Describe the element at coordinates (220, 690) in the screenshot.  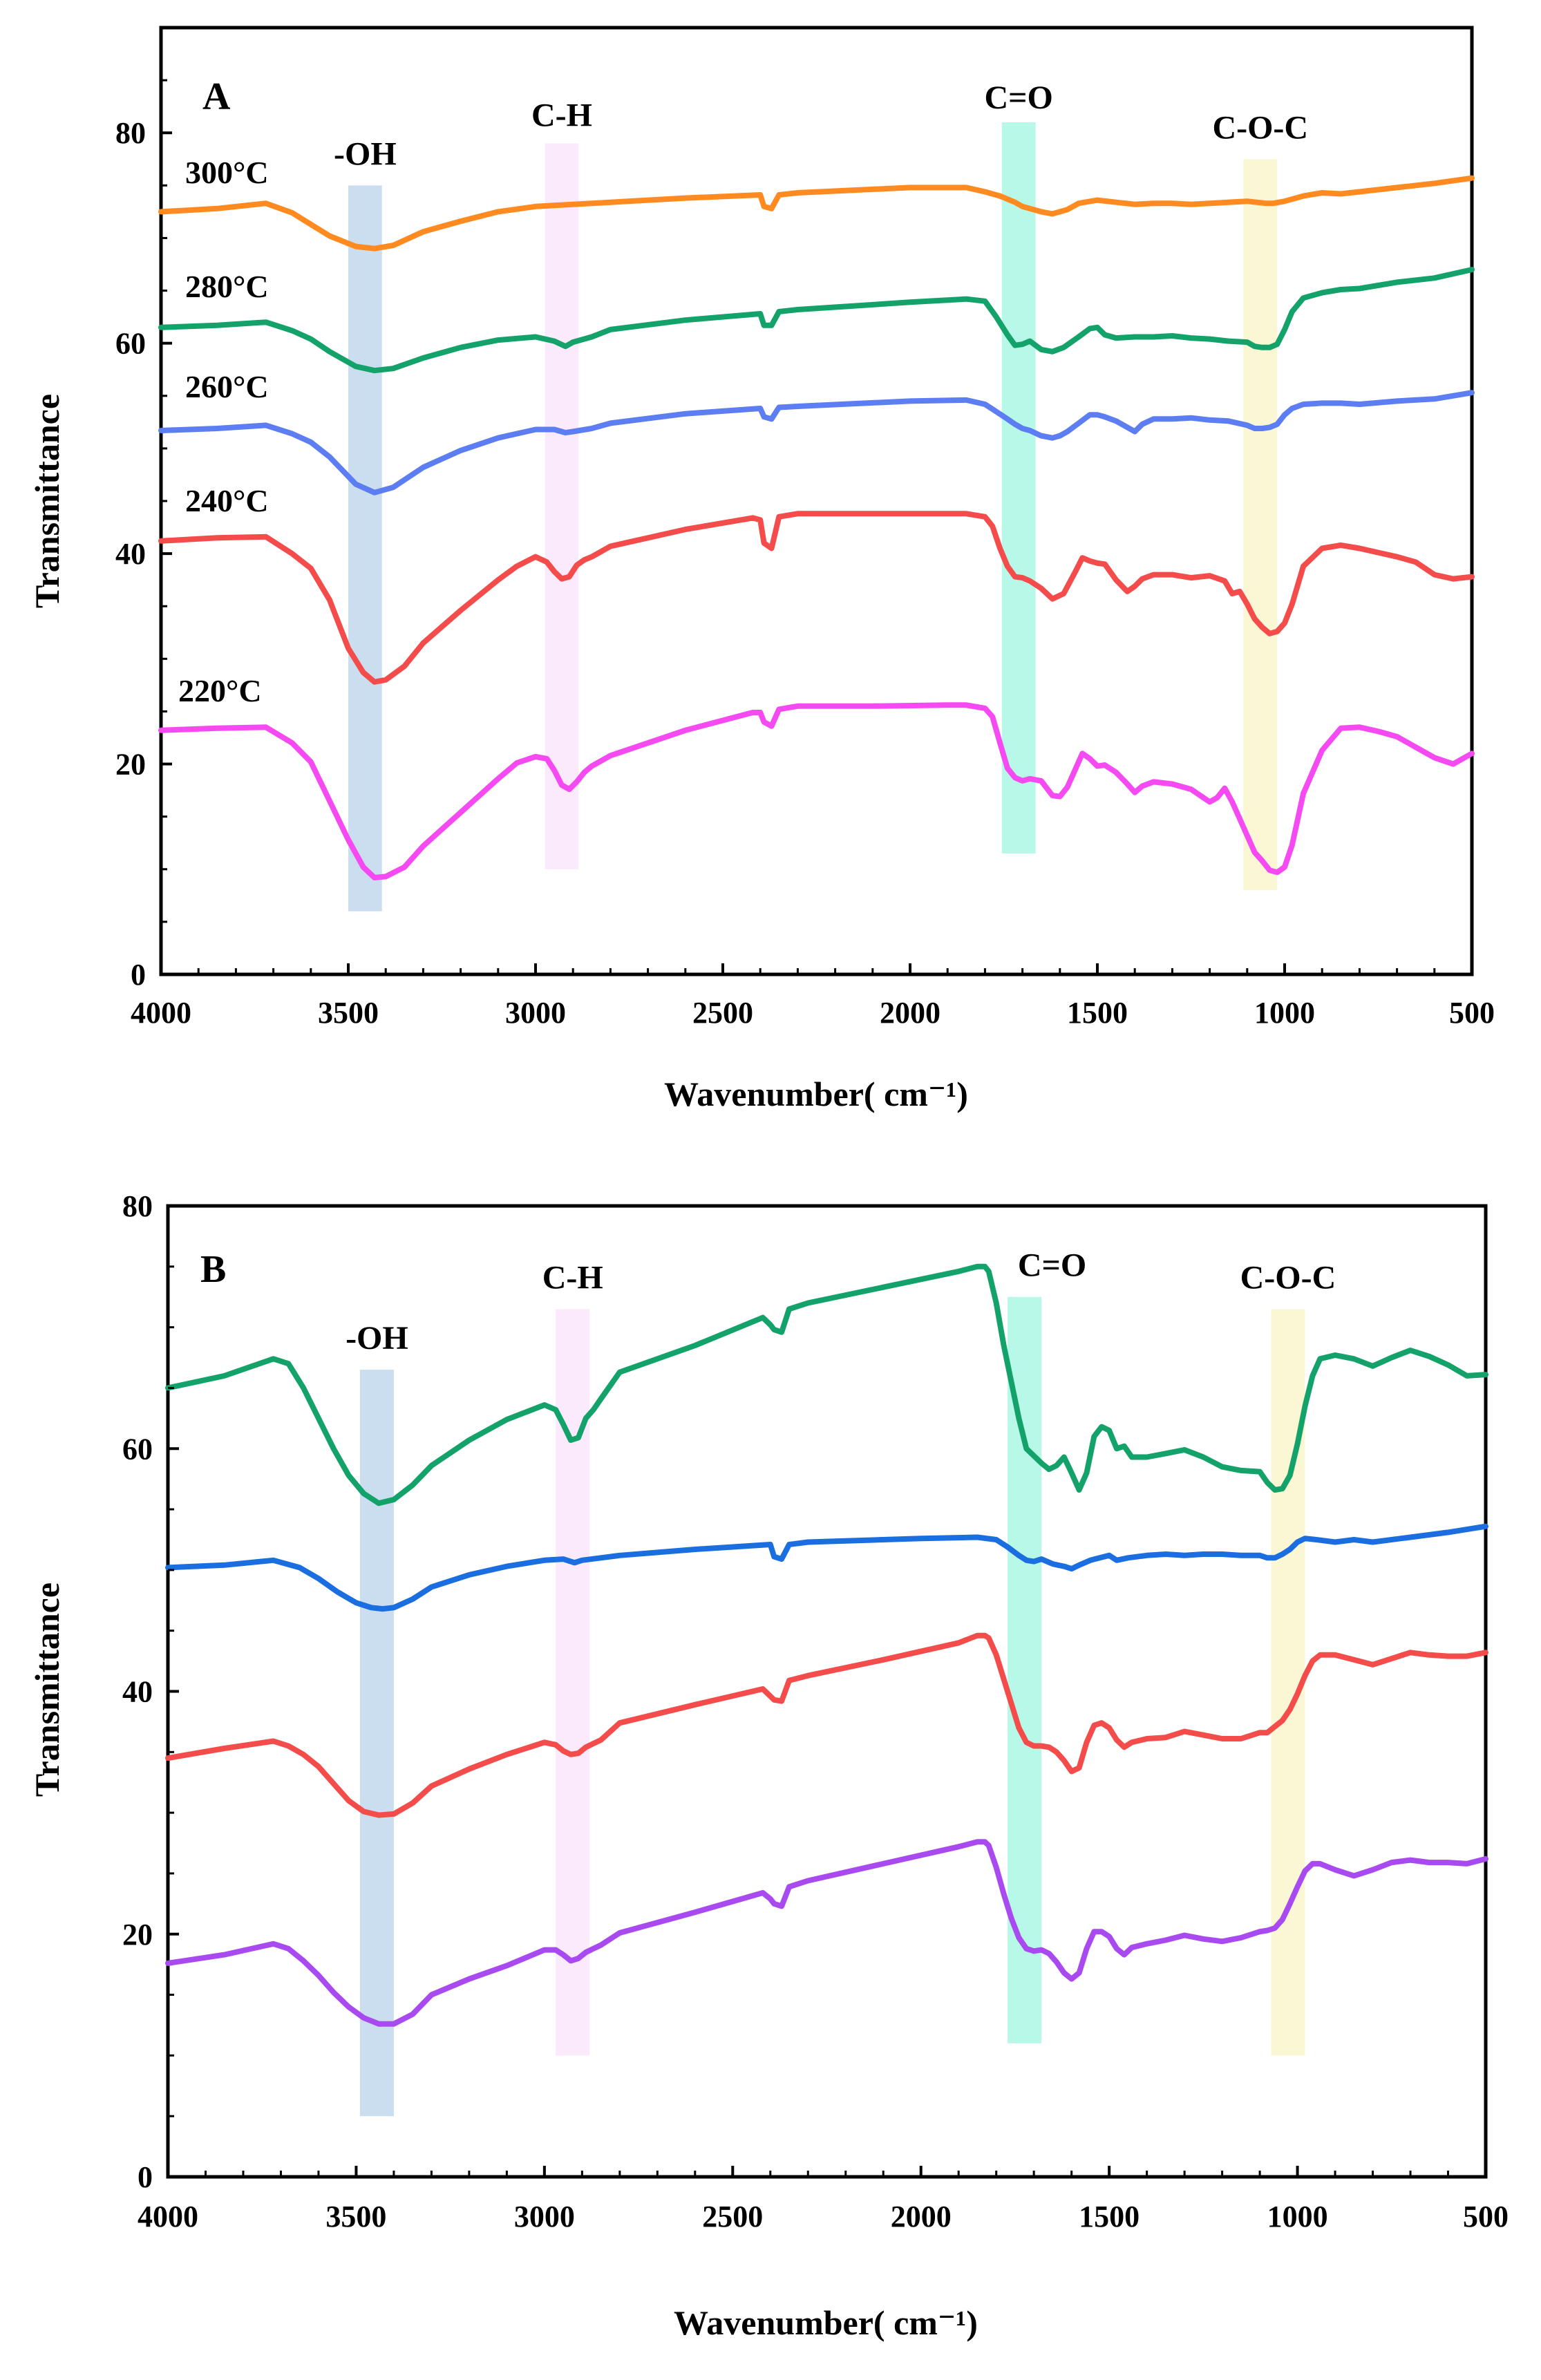
I see `panel-a-series-label: 220°C` at that location.